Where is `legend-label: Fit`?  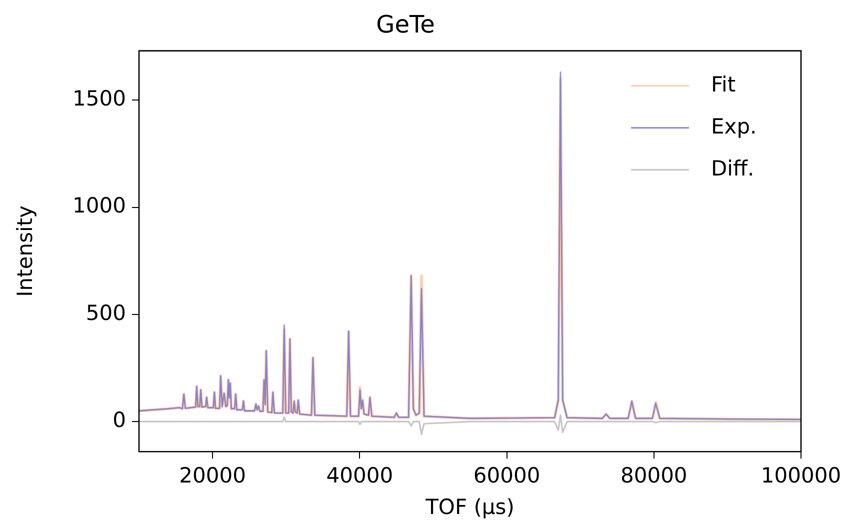 legend-label: Fit is located at coordinates (723, 84).